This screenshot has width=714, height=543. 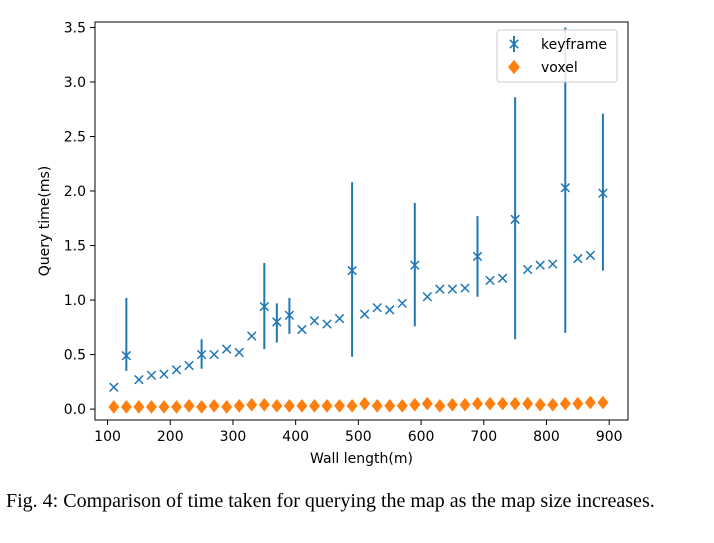 What do you see at coordinates (609, 437) in the screenshot?
I see `x-tick-label: 900` at bounding box center [609, 437].